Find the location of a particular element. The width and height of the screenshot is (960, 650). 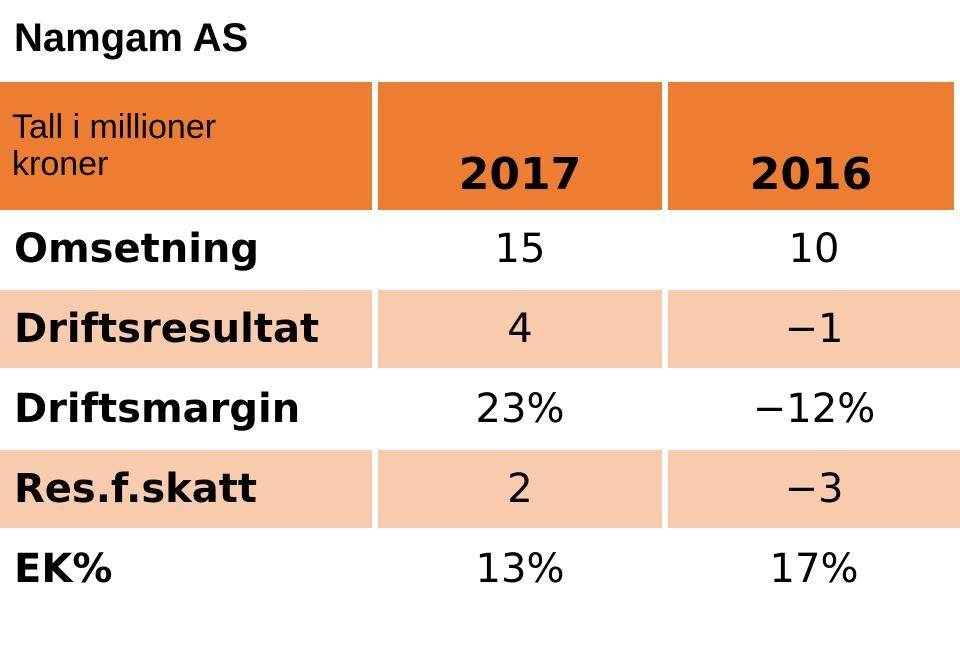

header-year-2016: 2016 is located at coordinates (814, 146).